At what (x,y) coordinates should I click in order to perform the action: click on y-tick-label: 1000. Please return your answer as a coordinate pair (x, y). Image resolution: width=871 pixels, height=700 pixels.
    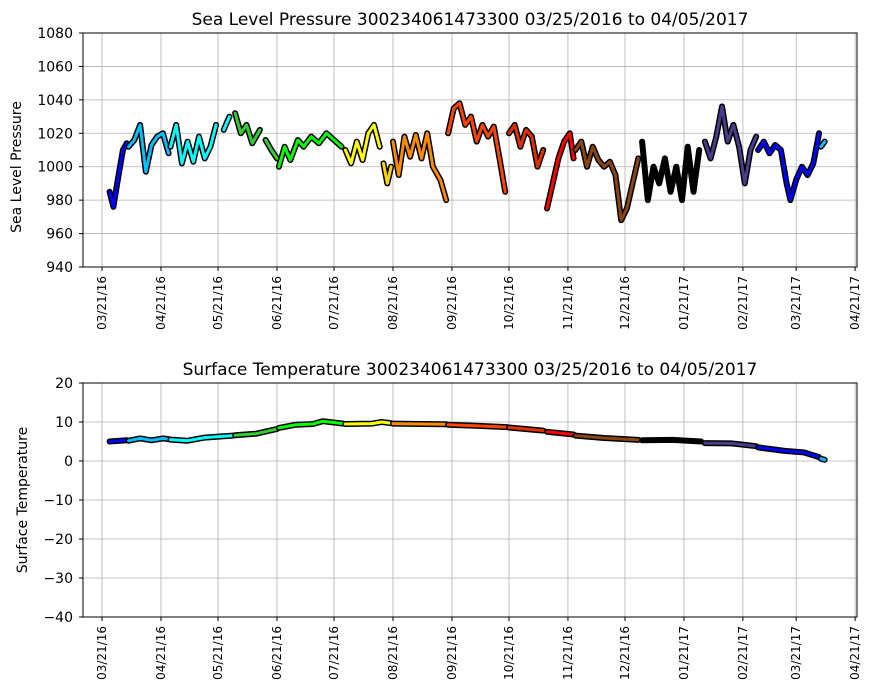
    Looking at the image, I should click on (55, 168).